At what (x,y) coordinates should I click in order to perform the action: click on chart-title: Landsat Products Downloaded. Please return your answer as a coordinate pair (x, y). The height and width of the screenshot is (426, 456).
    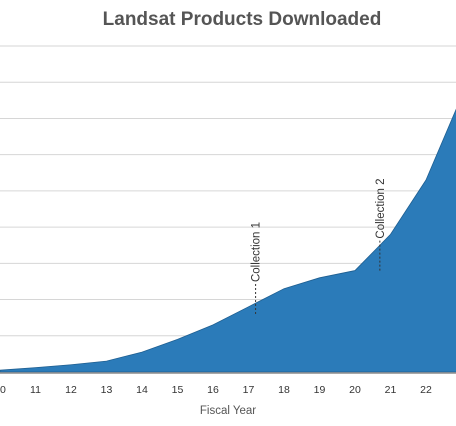
    Looking at the image, I should click on (242, 19).